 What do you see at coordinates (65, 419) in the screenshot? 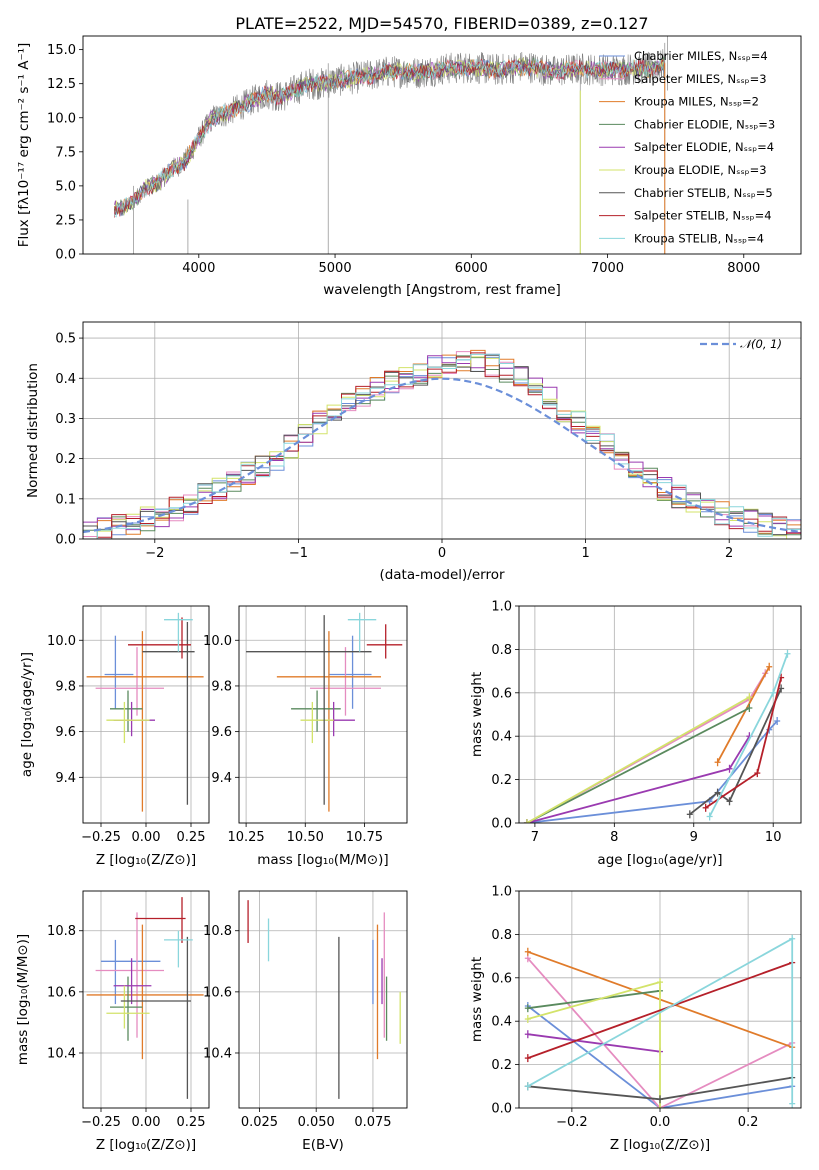
I see `y-tick-label: 0.3` at bounding box center [65, 419].